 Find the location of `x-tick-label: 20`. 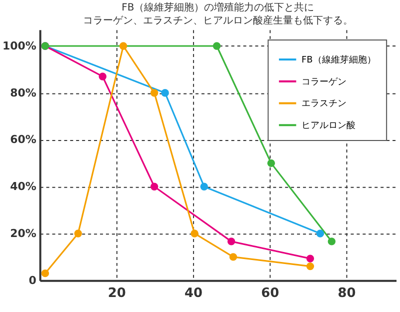

x-tick-label: 20 is located at coordinates (117, 293).